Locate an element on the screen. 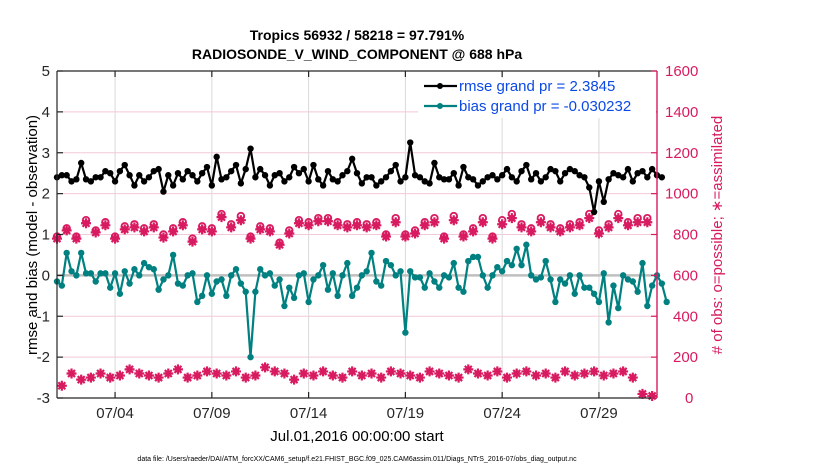  y2-tick-label: 800 is located at coordinates (685, 235).